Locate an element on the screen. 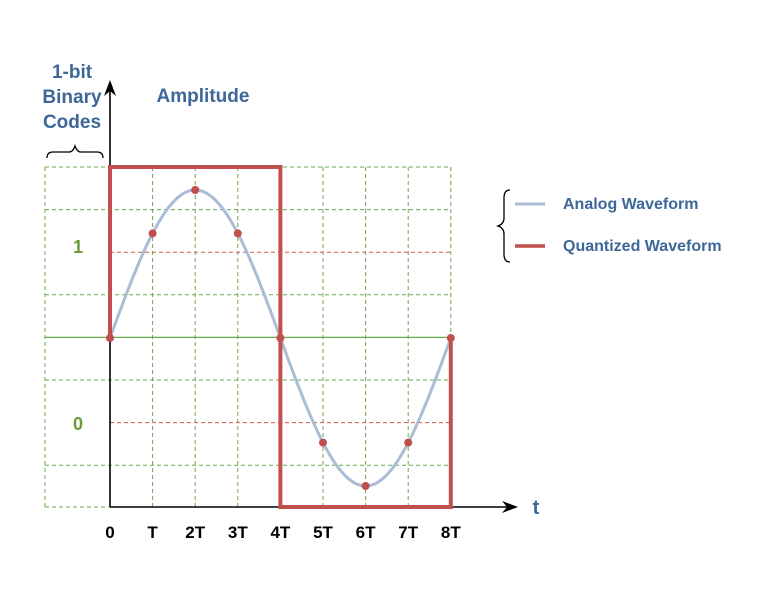 The height and width of the screenshot is (605, 783). time-tick-label: 6T is located at coordinates (366, 532).